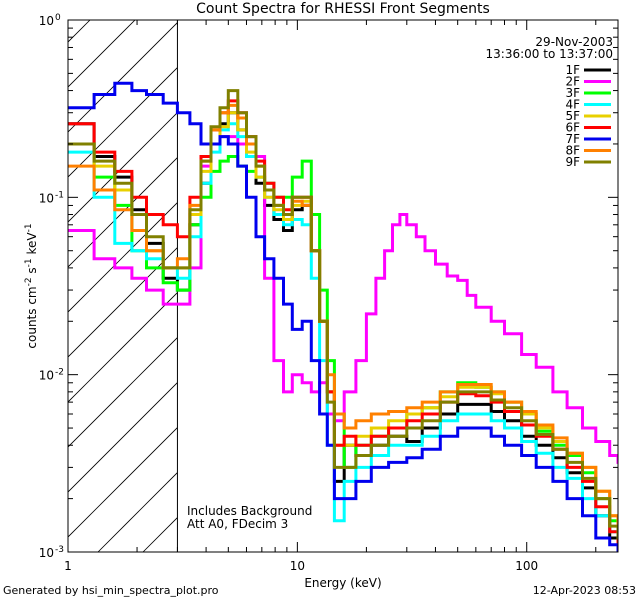 Image resolution: width=640 pixels, height=600 pixels. Describe the element at coordinates (572, 151) in the screenshot. I see `legend-label-8F: 8F` at that location.